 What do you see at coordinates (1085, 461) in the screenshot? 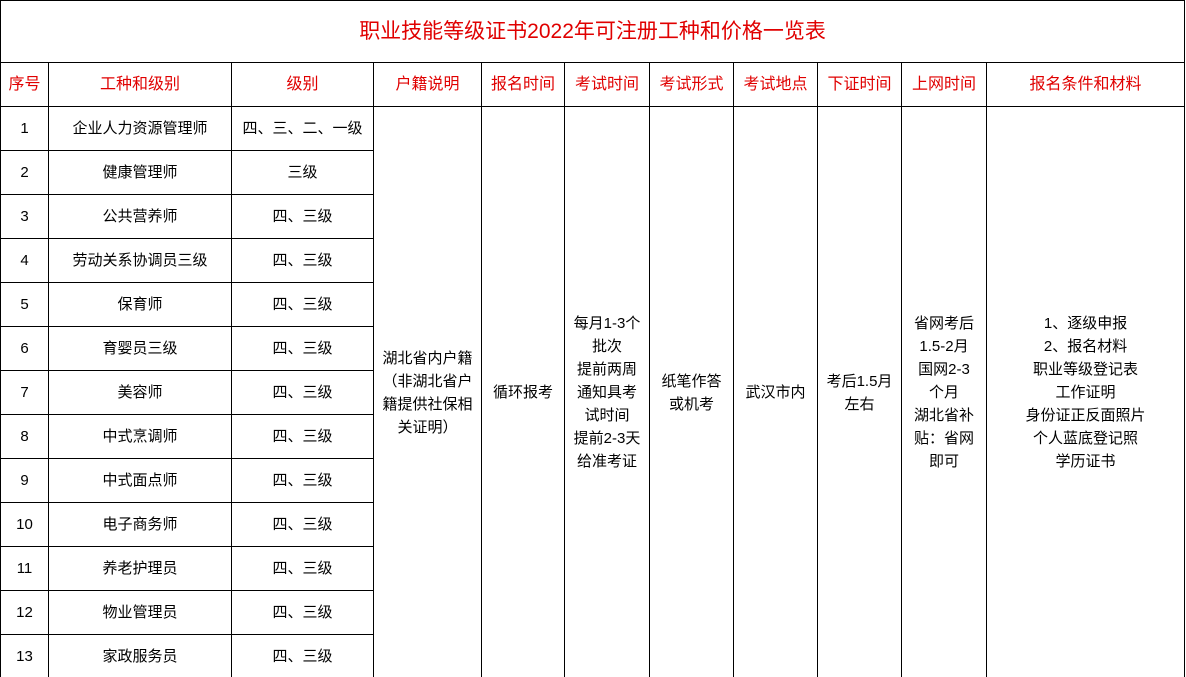
I see `cell-line: 学历证书` at bounding box center [1085, 461].